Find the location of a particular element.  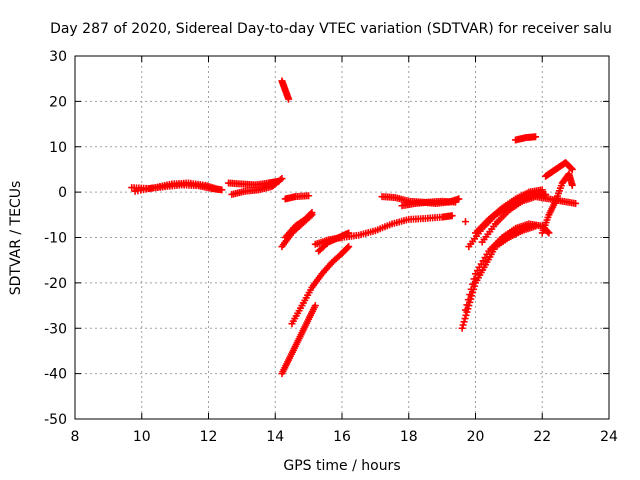

y-tick-label: -50 is located at coordinates (55, 420).